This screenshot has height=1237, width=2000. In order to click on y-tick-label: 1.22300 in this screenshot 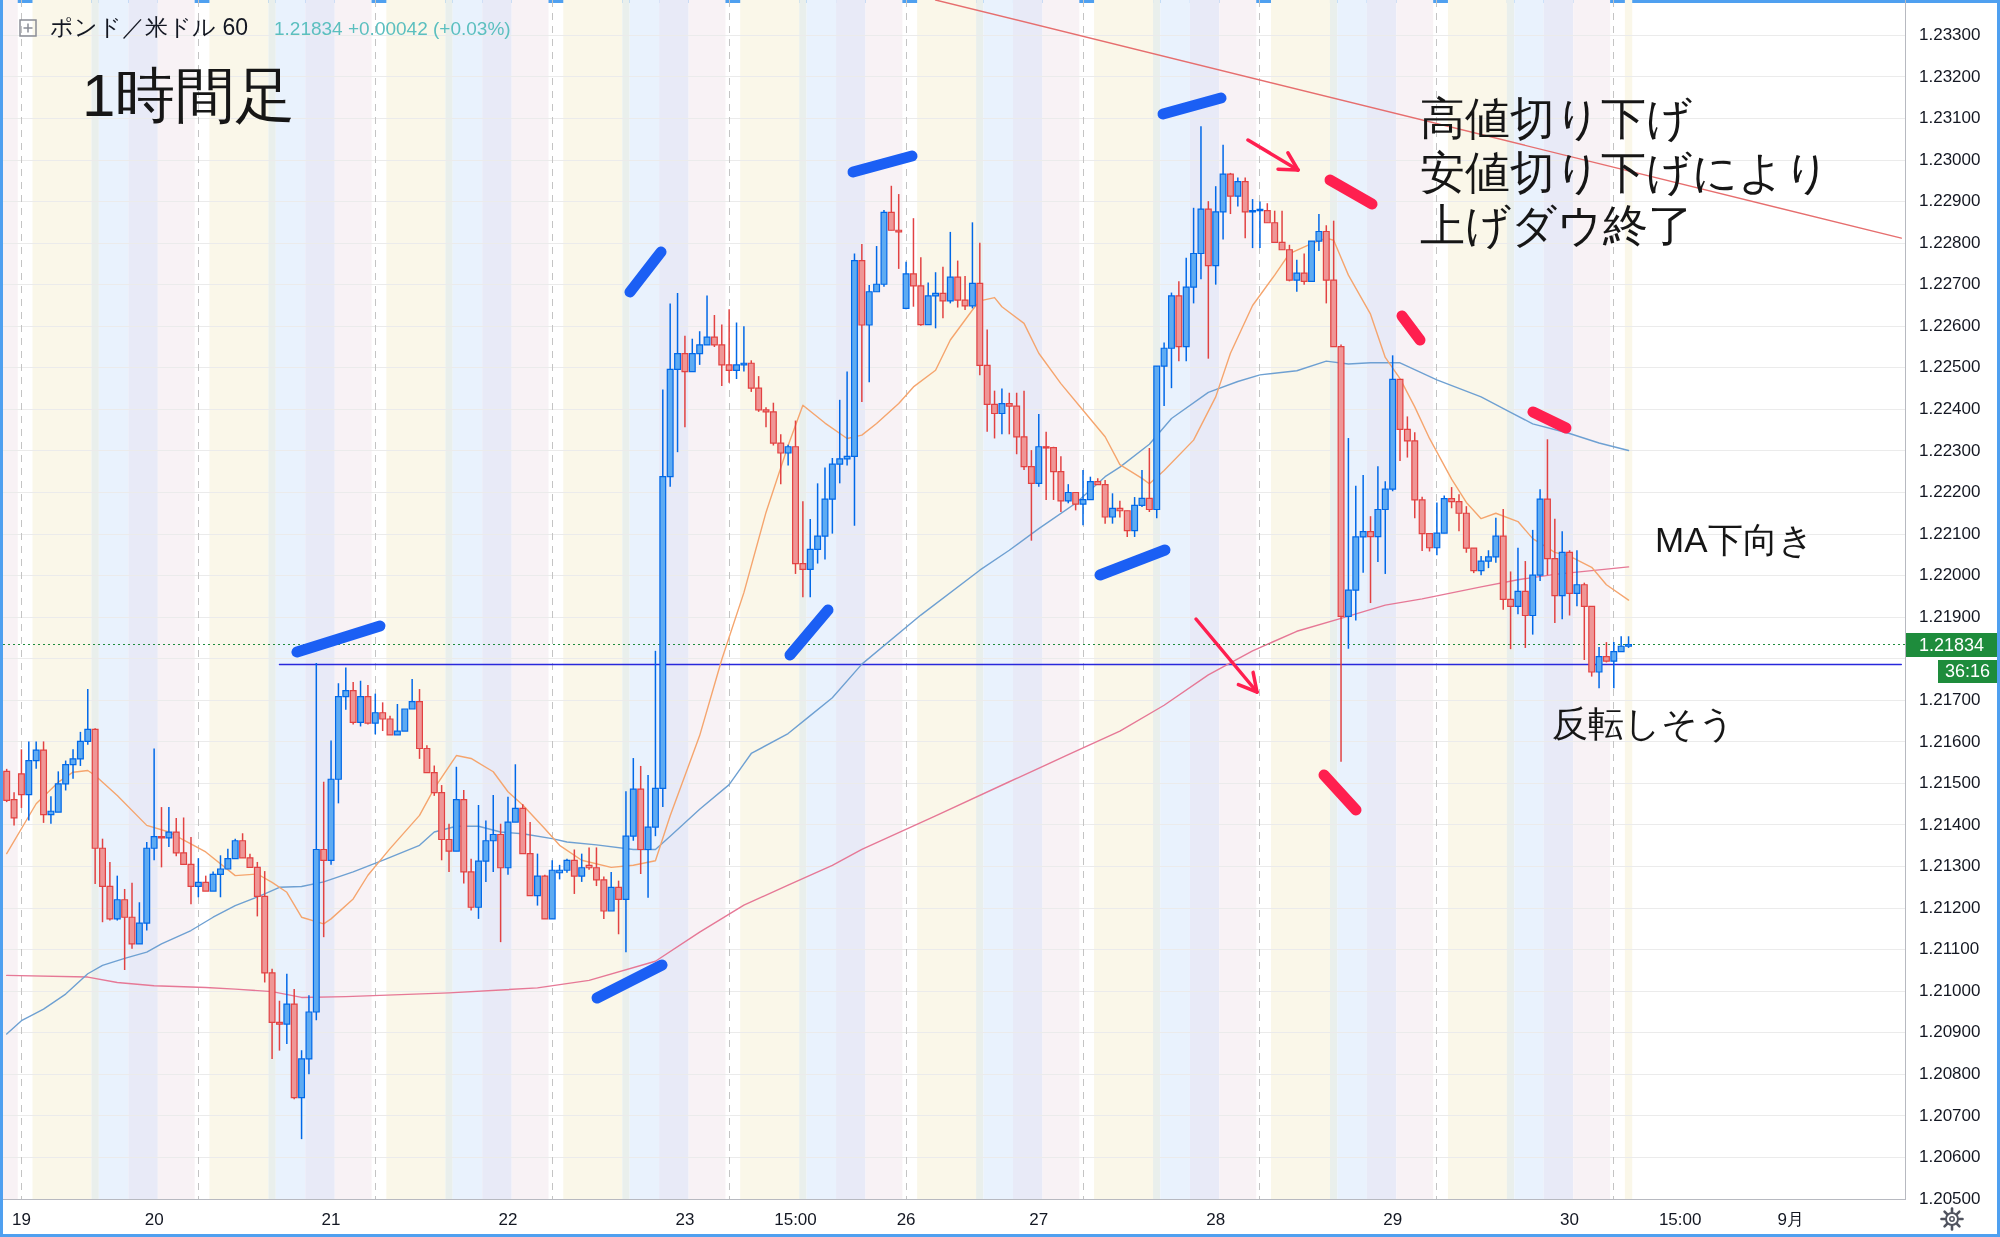, I will do `click(1950, 450)`.